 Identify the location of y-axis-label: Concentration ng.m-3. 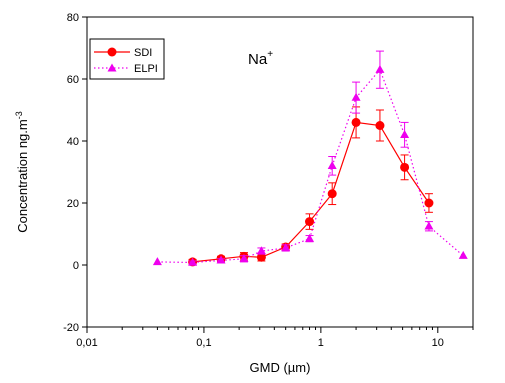
(22, 171).